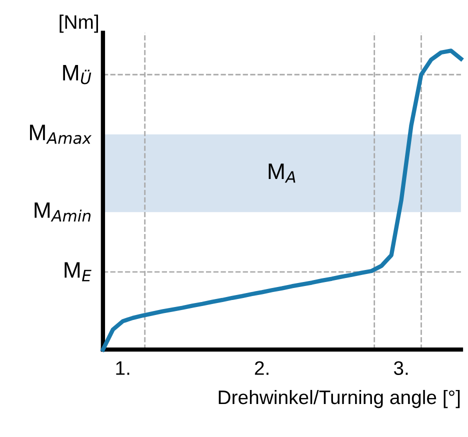  Describe the element at coordinates (62, 212) in the screenshot. I see `text: M$_{Amin}$` at that location.